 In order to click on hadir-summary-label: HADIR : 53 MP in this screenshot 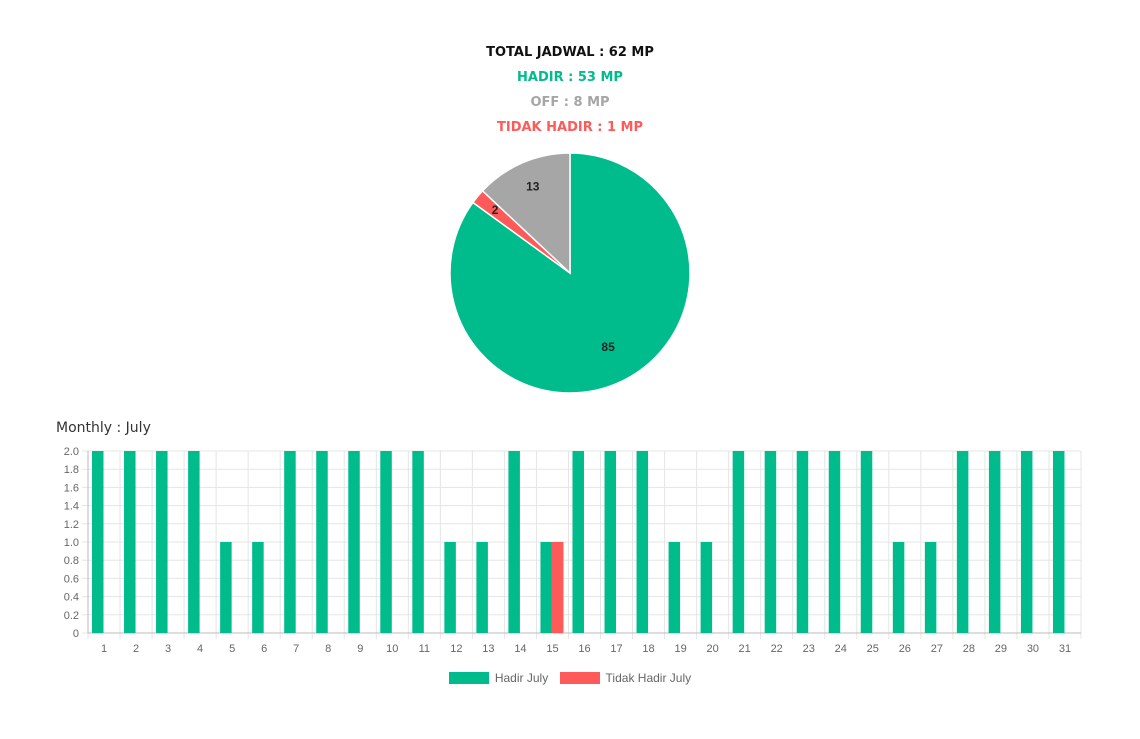, I will do `click(570, 77)`.